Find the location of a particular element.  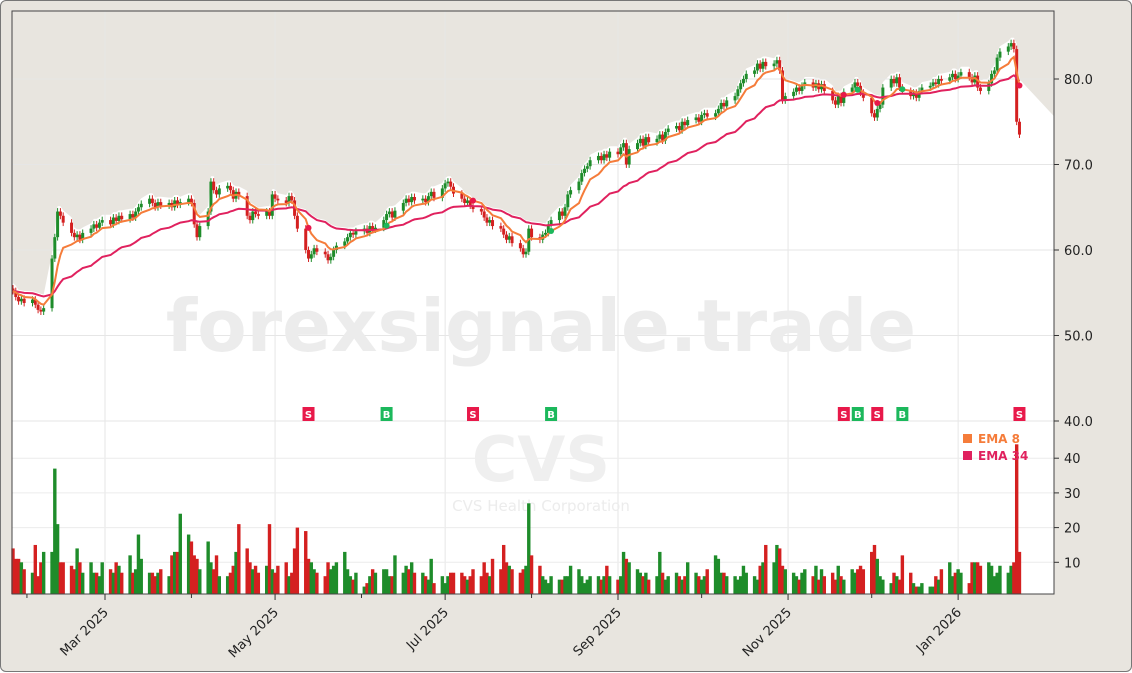

signal-label: B is located at coordinates (387, 415).